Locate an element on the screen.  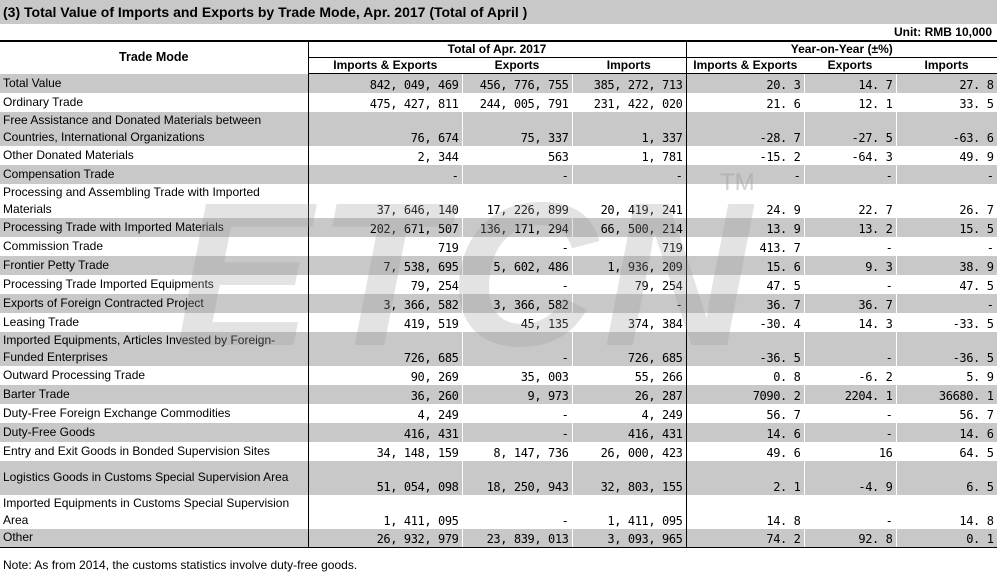
value-cell-yim: 49. 9 is located at coordinates (946, 155).